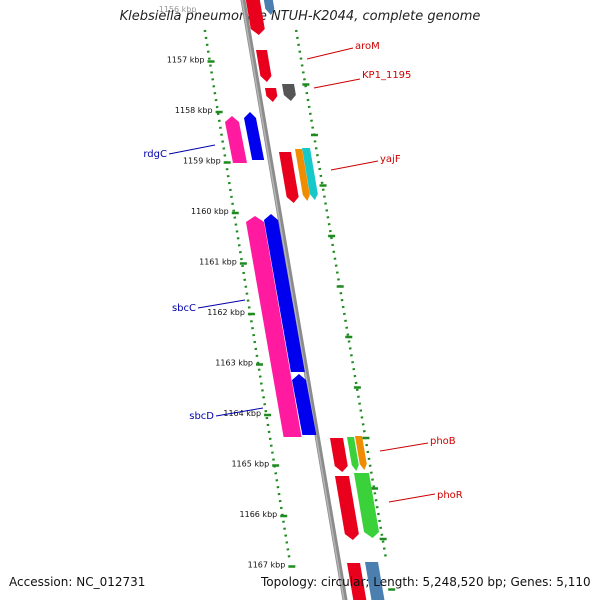 This screenshot has width=600, height=600. I want to click on gene-label-phob: phoB, so click(443, 441).